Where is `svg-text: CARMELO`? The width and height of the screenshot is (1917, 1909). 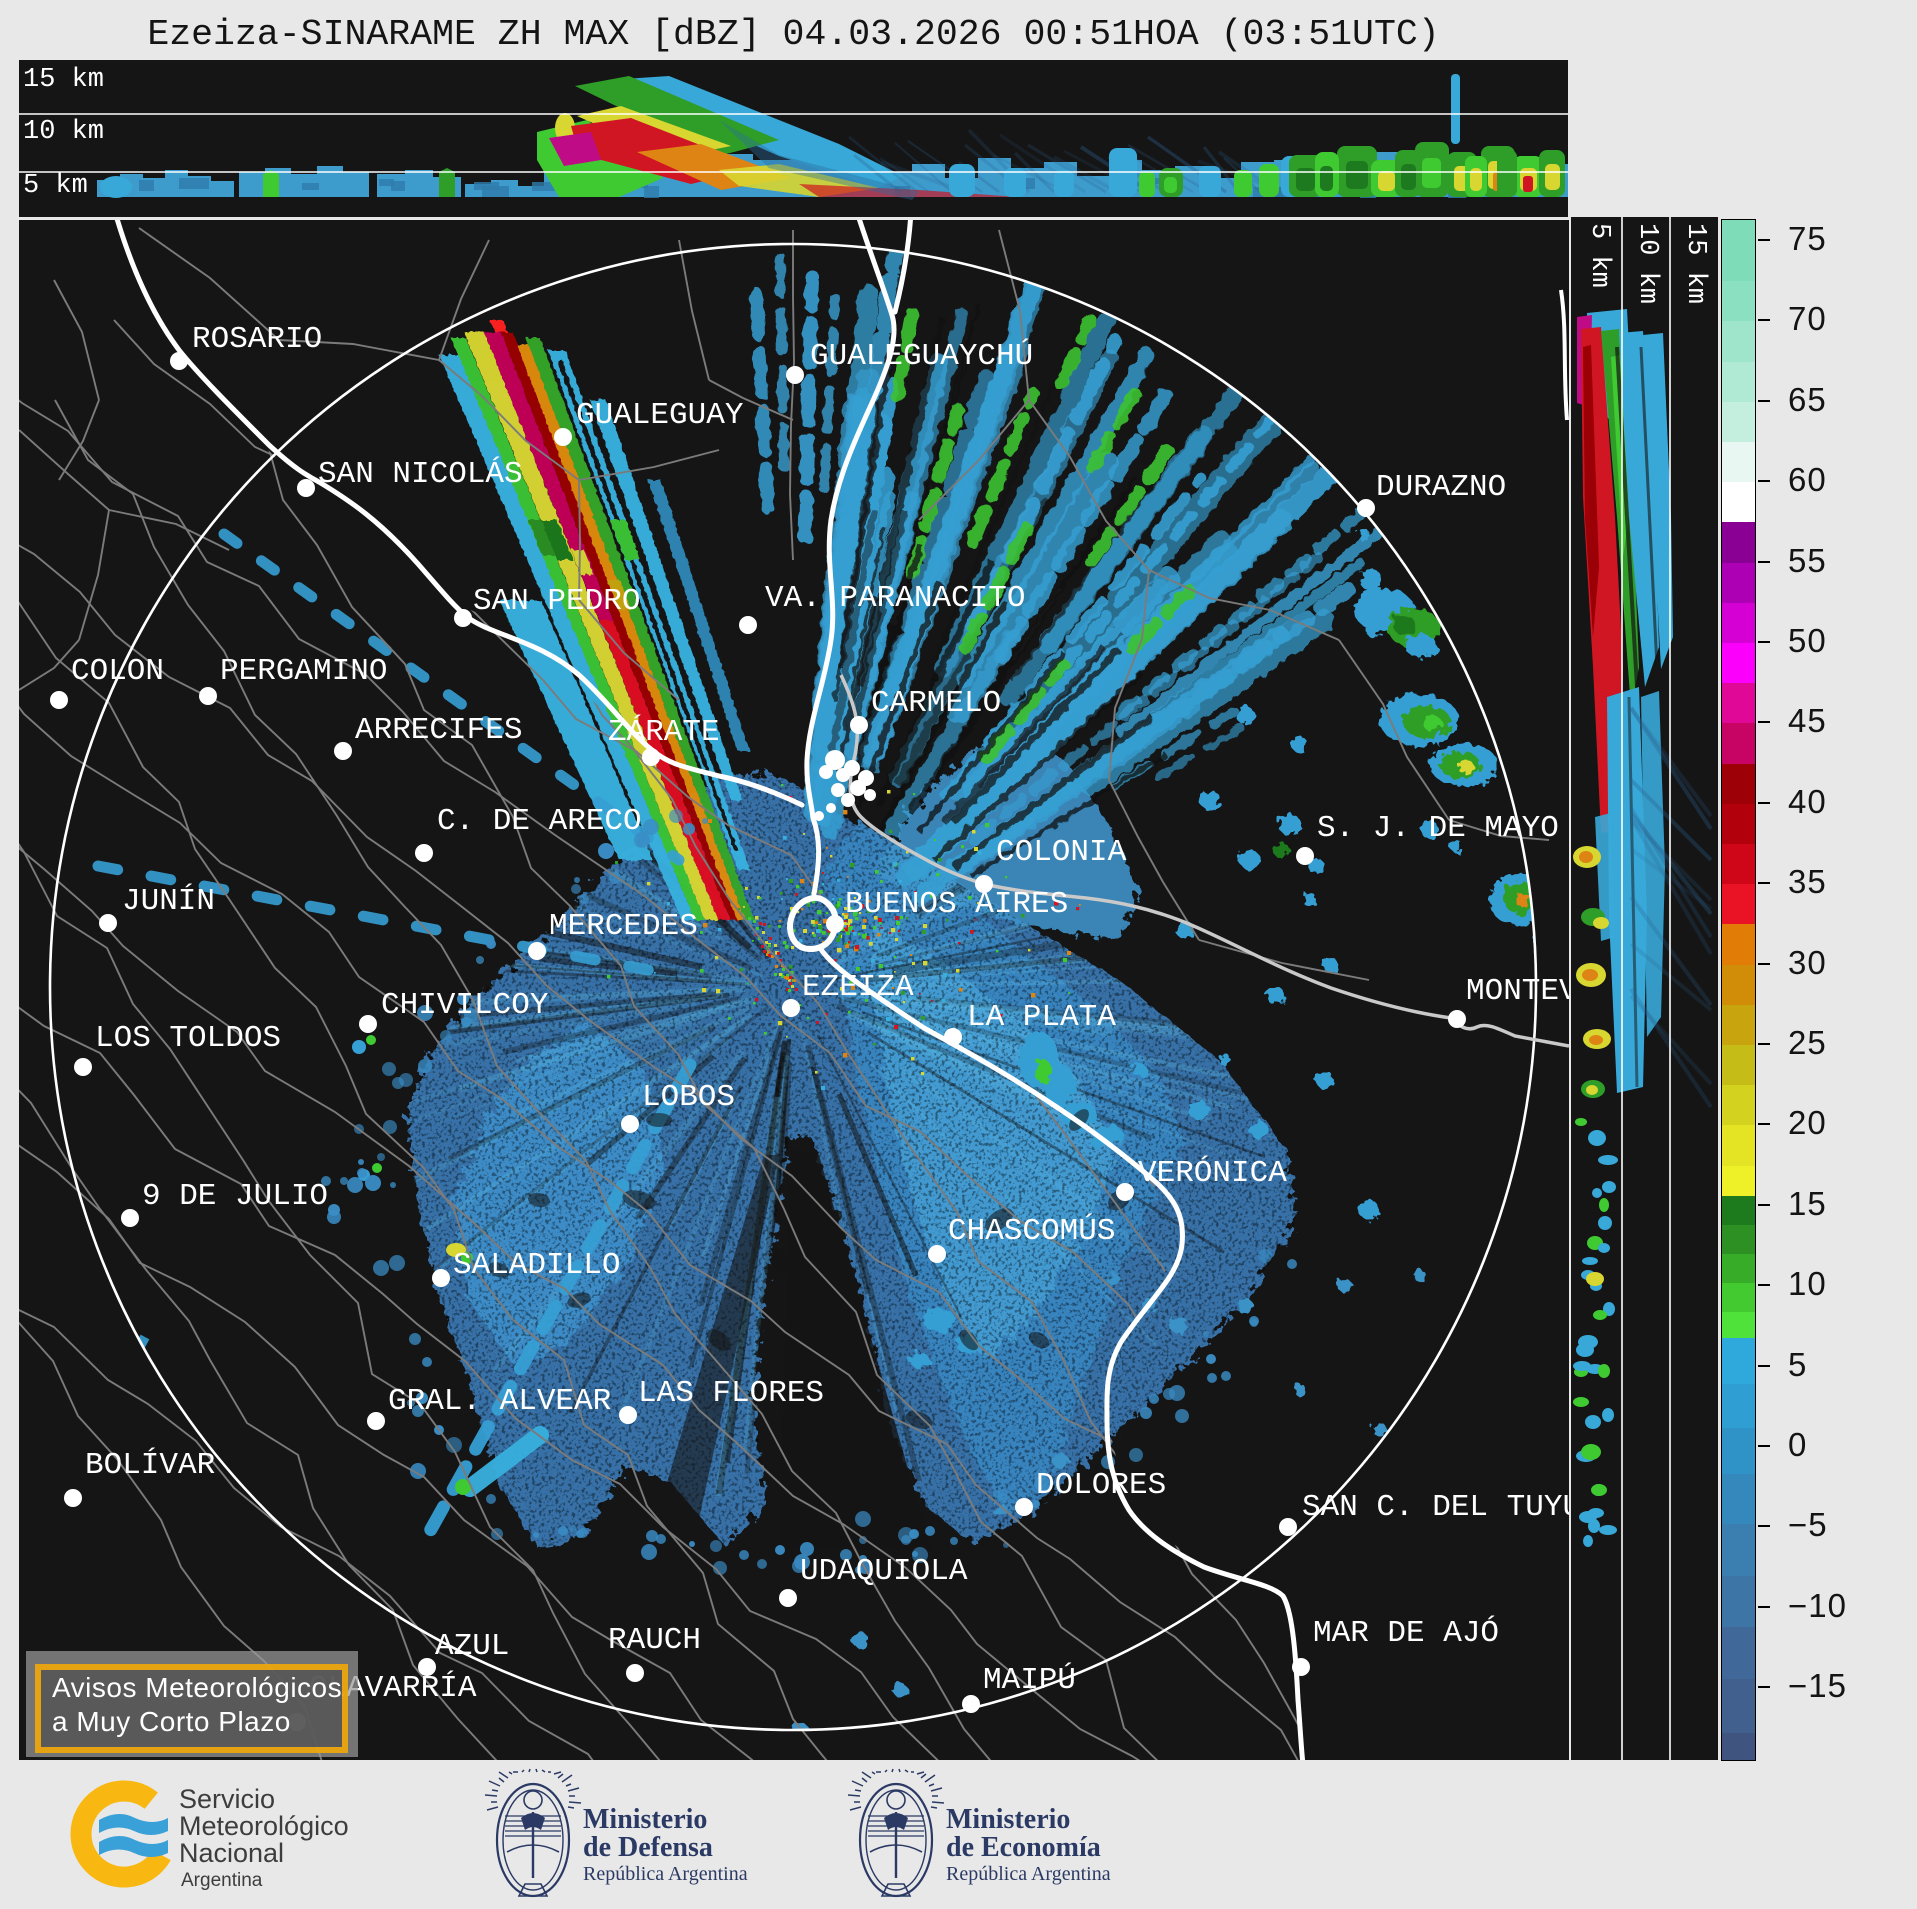 svg-text: CARMELO is located at coordinates (936, 703).